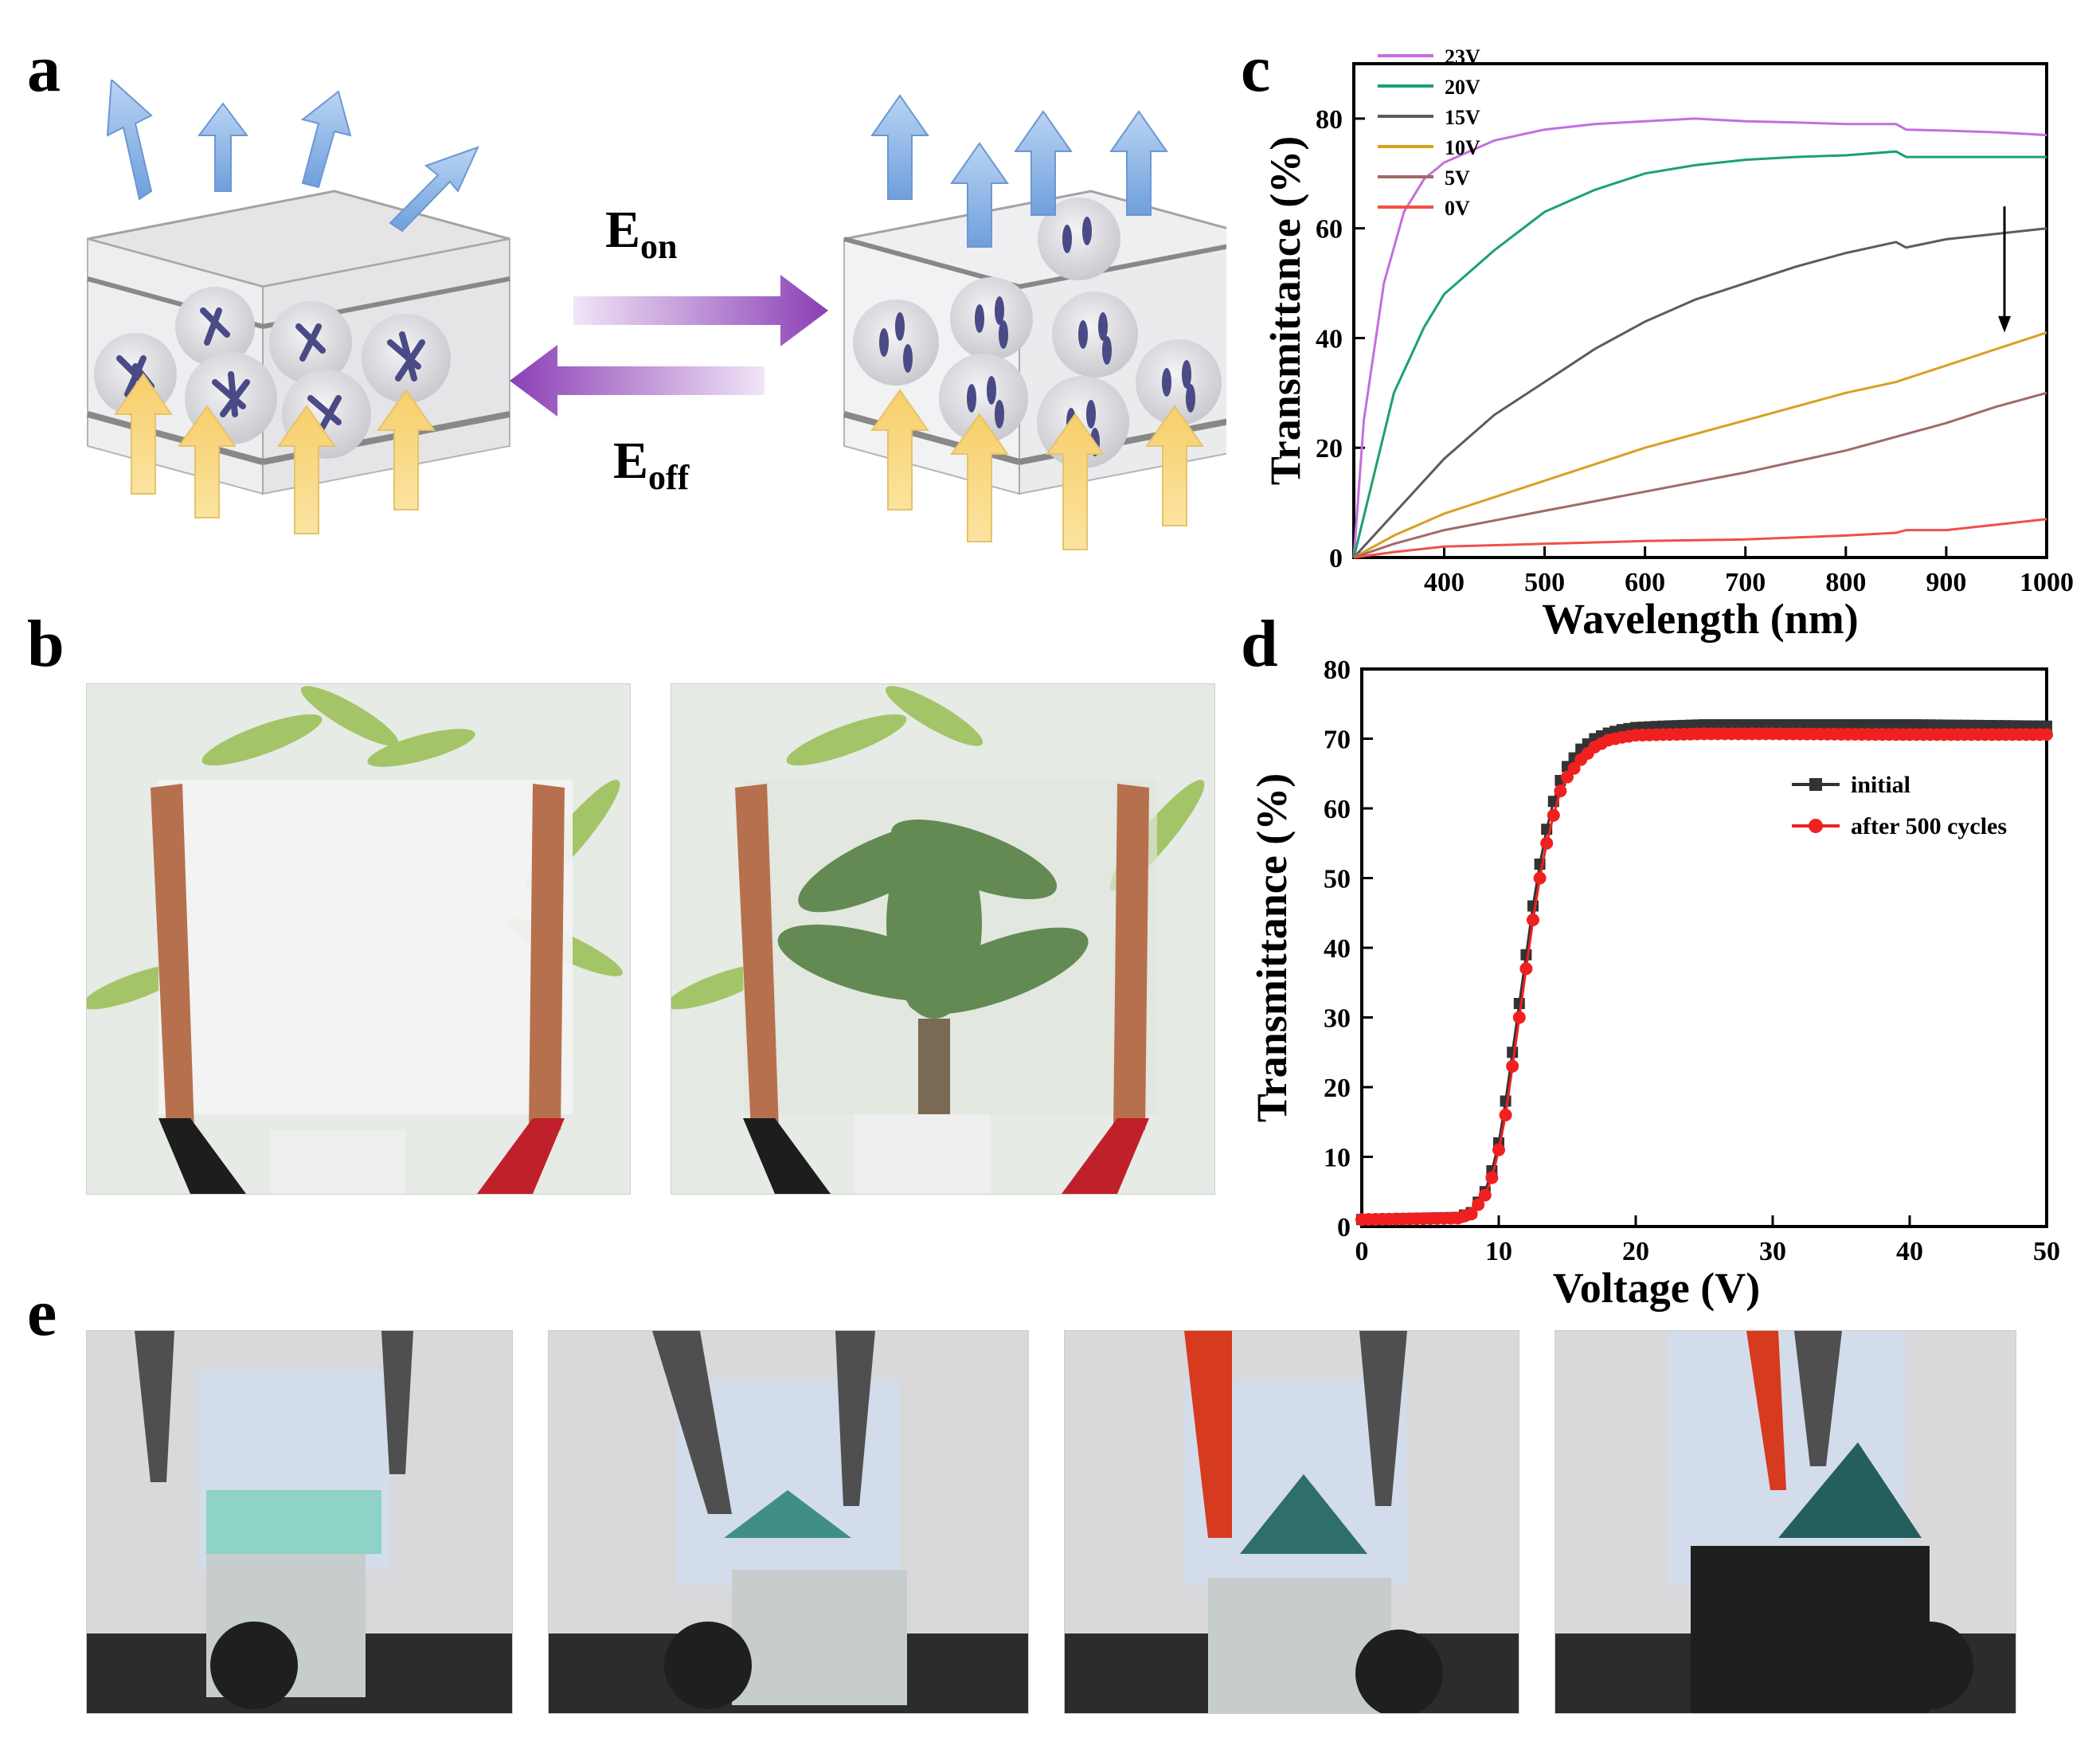 This screenshot has height=1745, width=2100. I want to click on chart-d-x-axis-title: Voltage (V), so click(1657, 1288).